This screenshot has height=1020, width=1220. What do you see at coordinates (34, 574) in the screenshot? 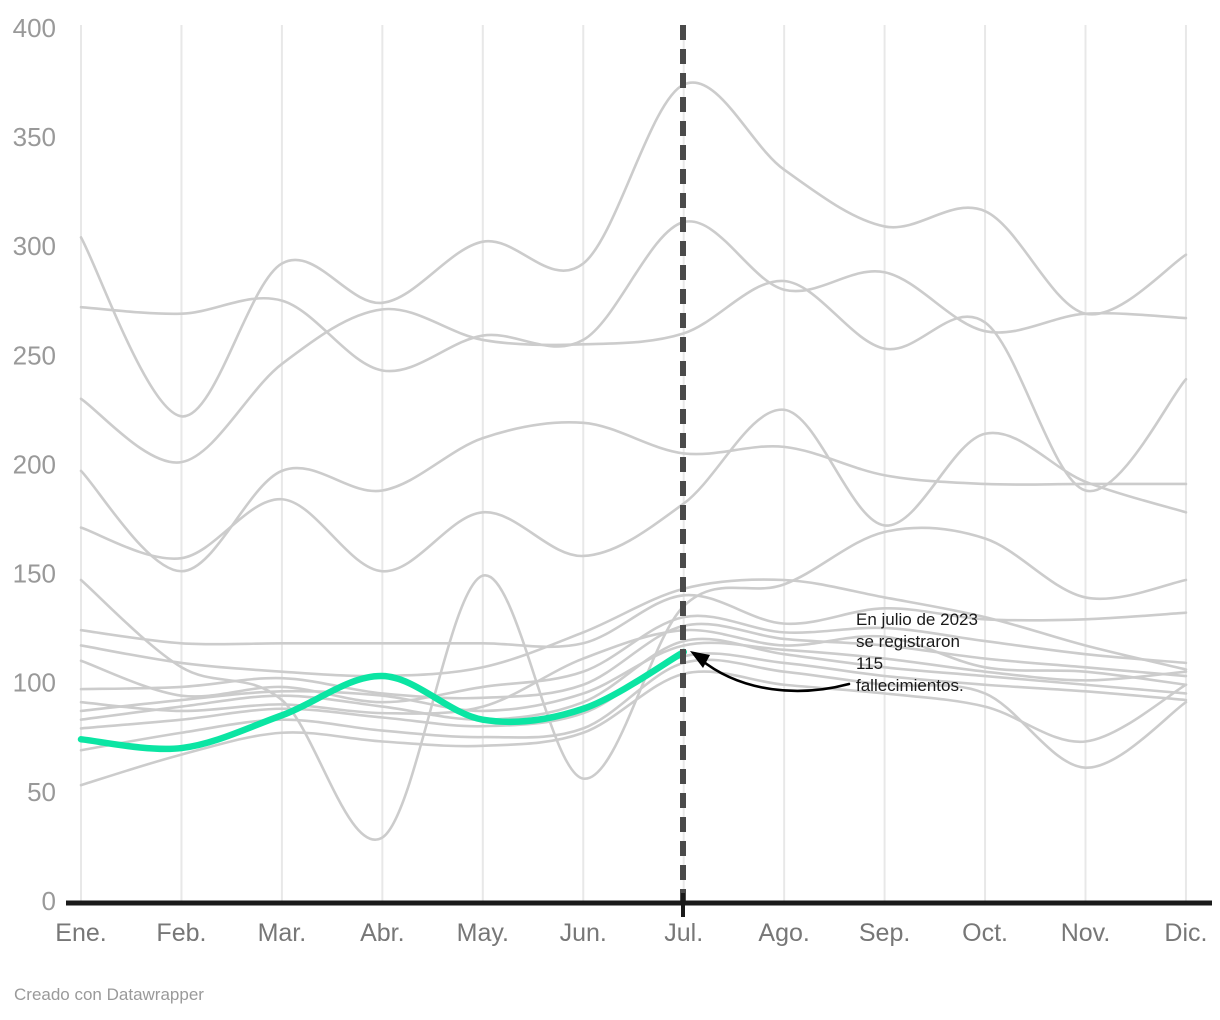
I see `y-tick-label-150: 150` at bounding box center [34, 574].